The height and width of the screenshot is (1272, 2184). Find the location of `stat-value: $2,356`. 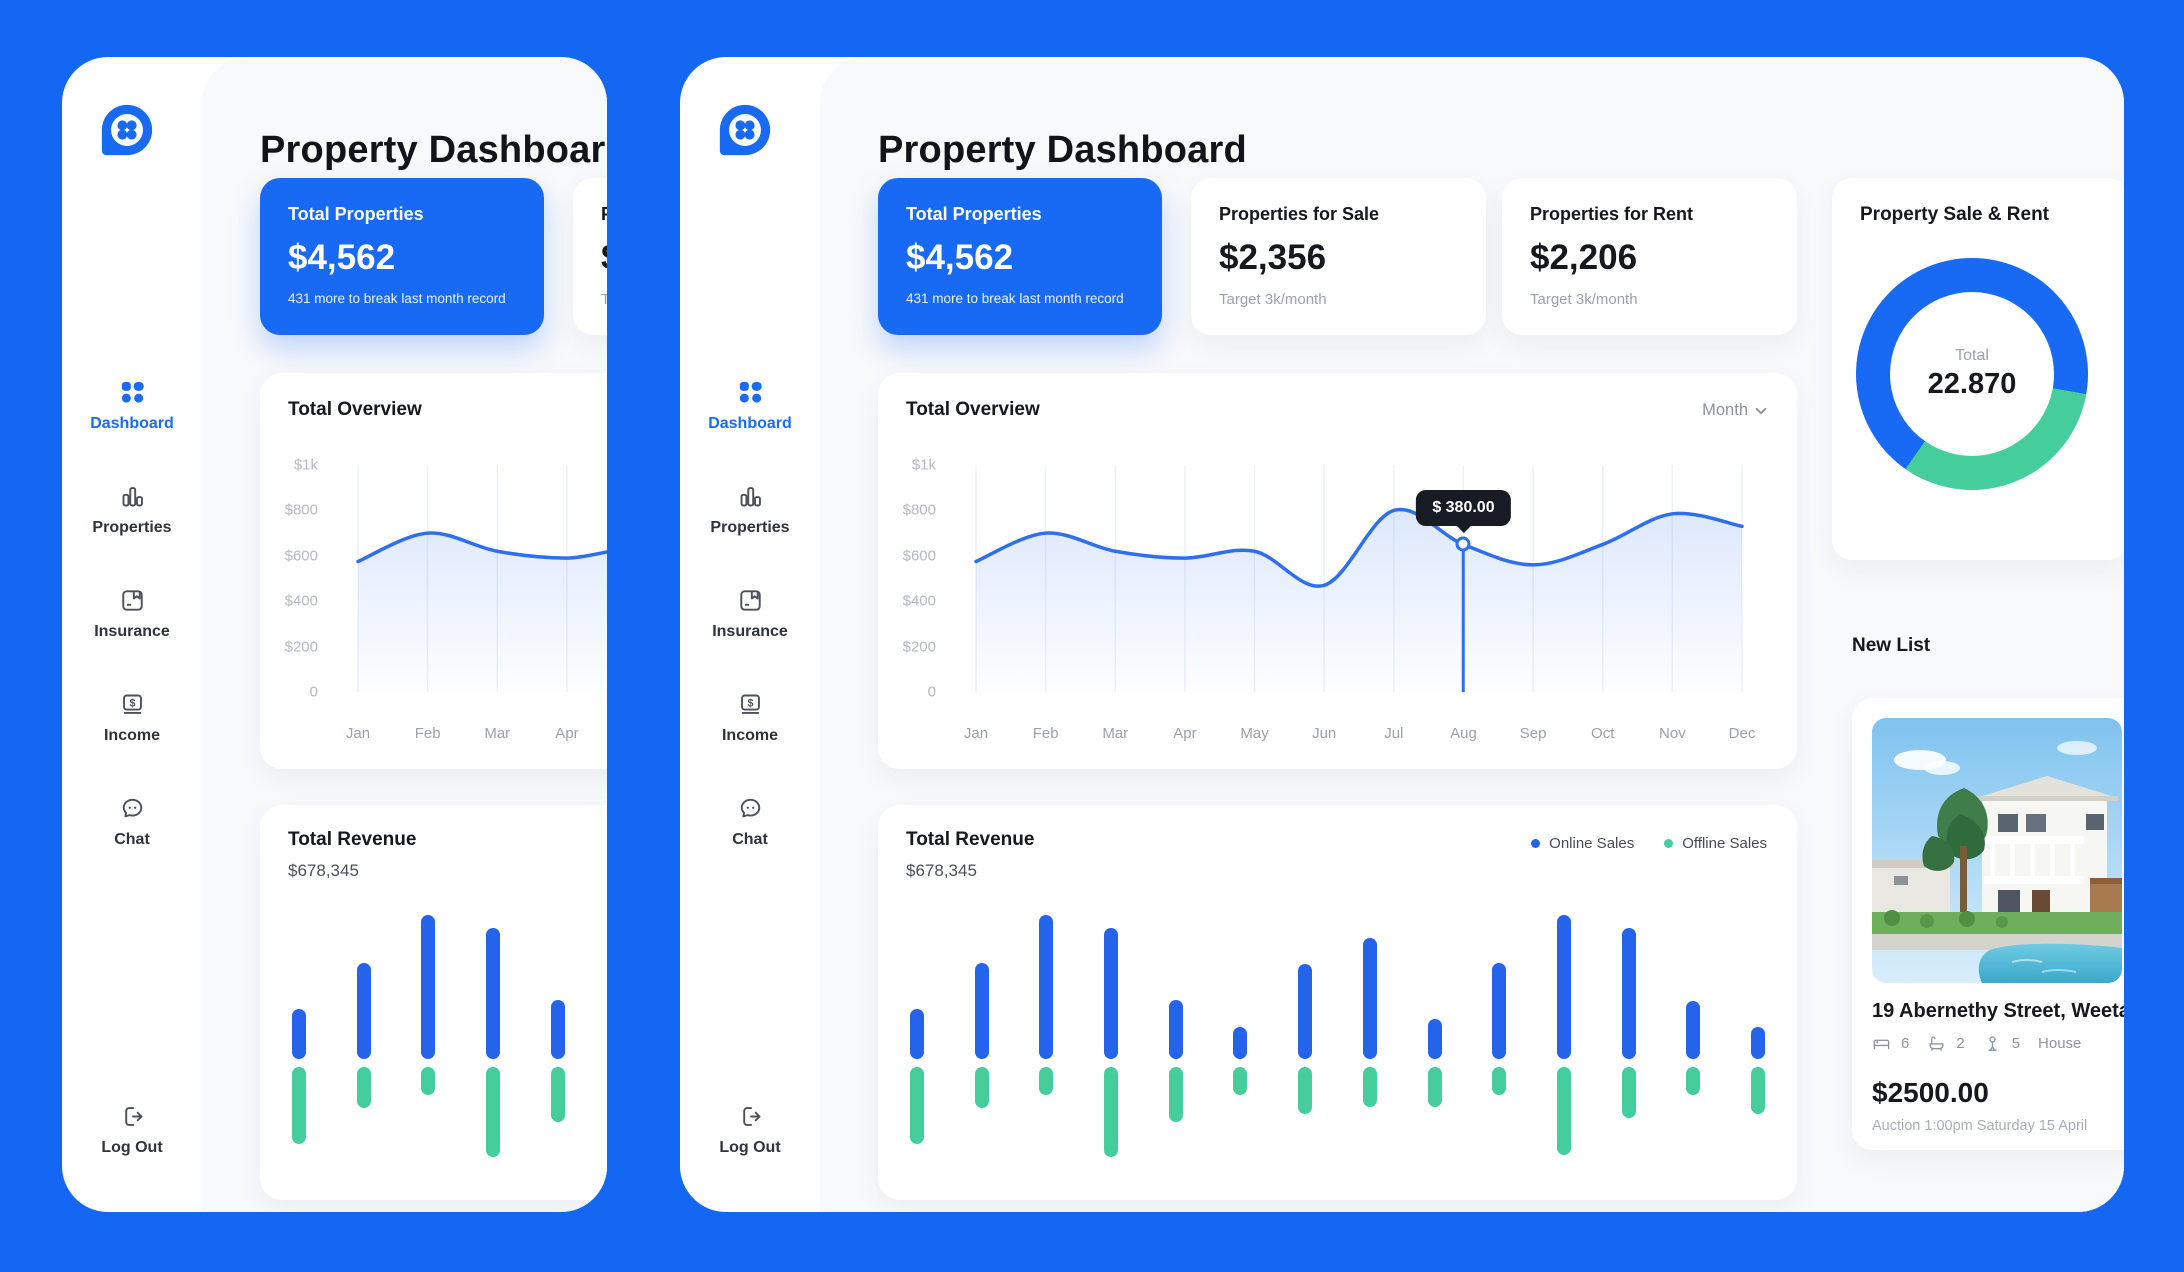

stat-value: $2,356 is located at coordinates (1273, 257).